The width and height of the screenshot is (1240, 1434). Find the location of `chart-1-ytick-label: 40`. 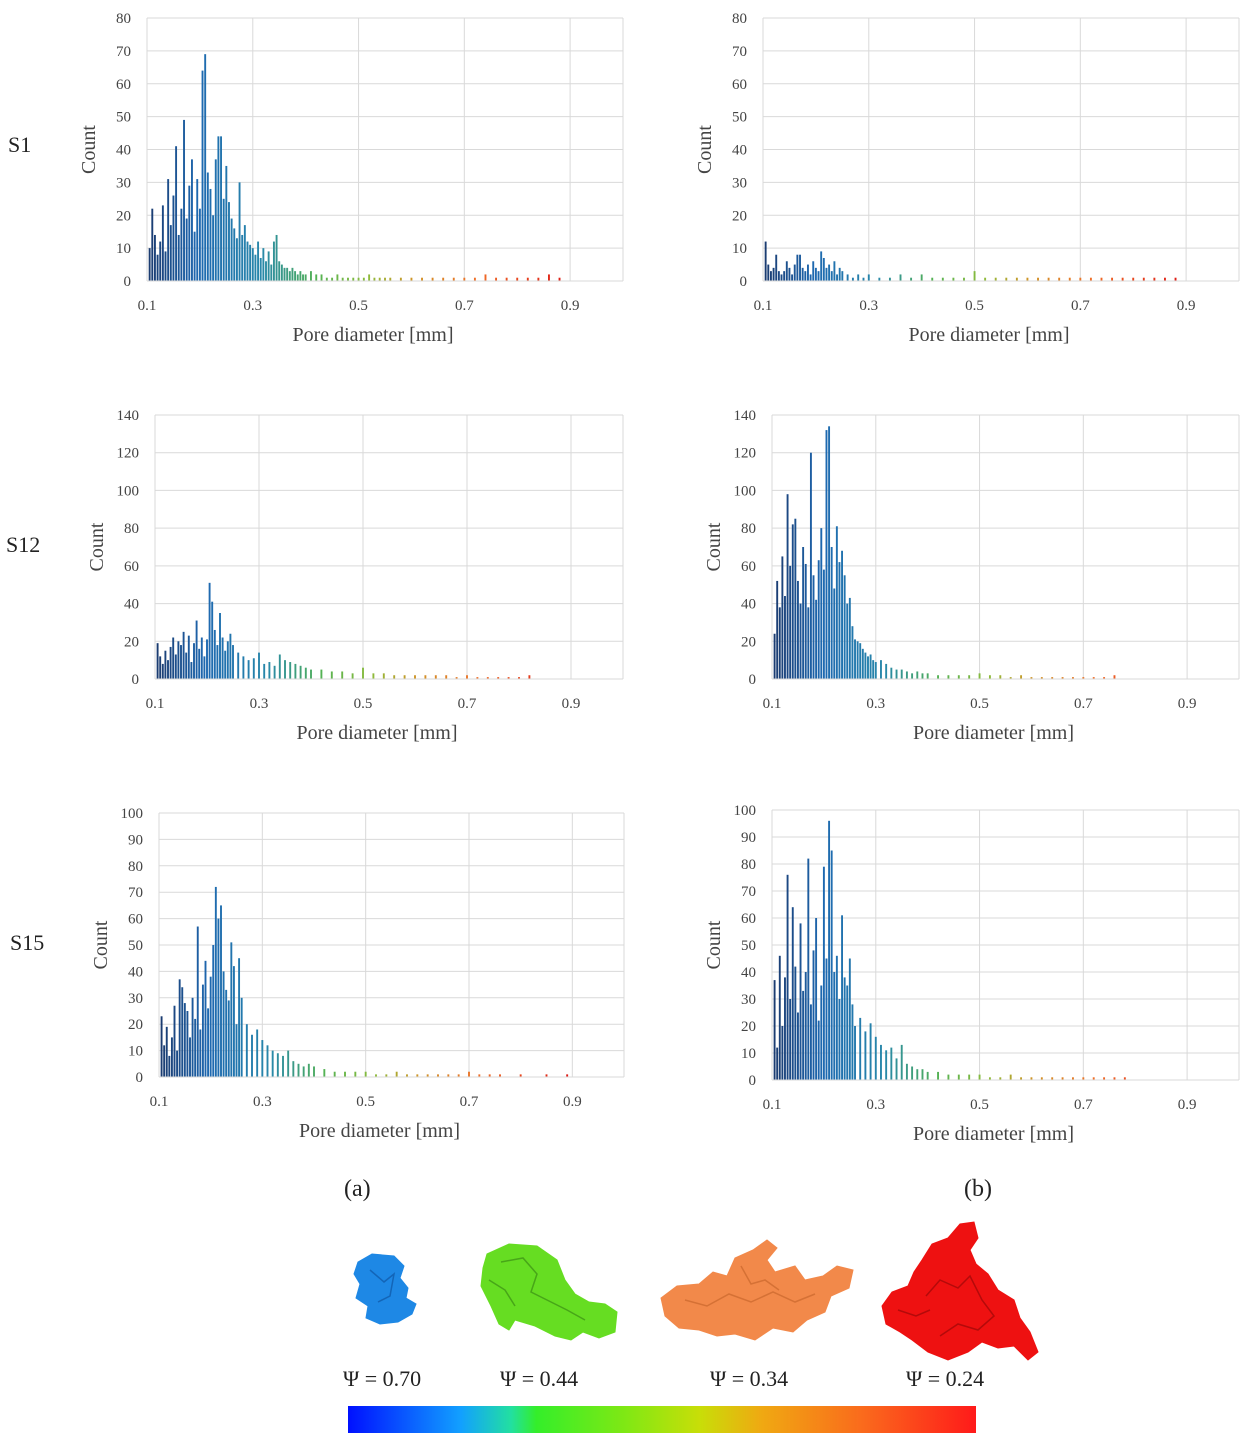

chart-1-ytick-label: 40 is located at coordinates (739, 151).